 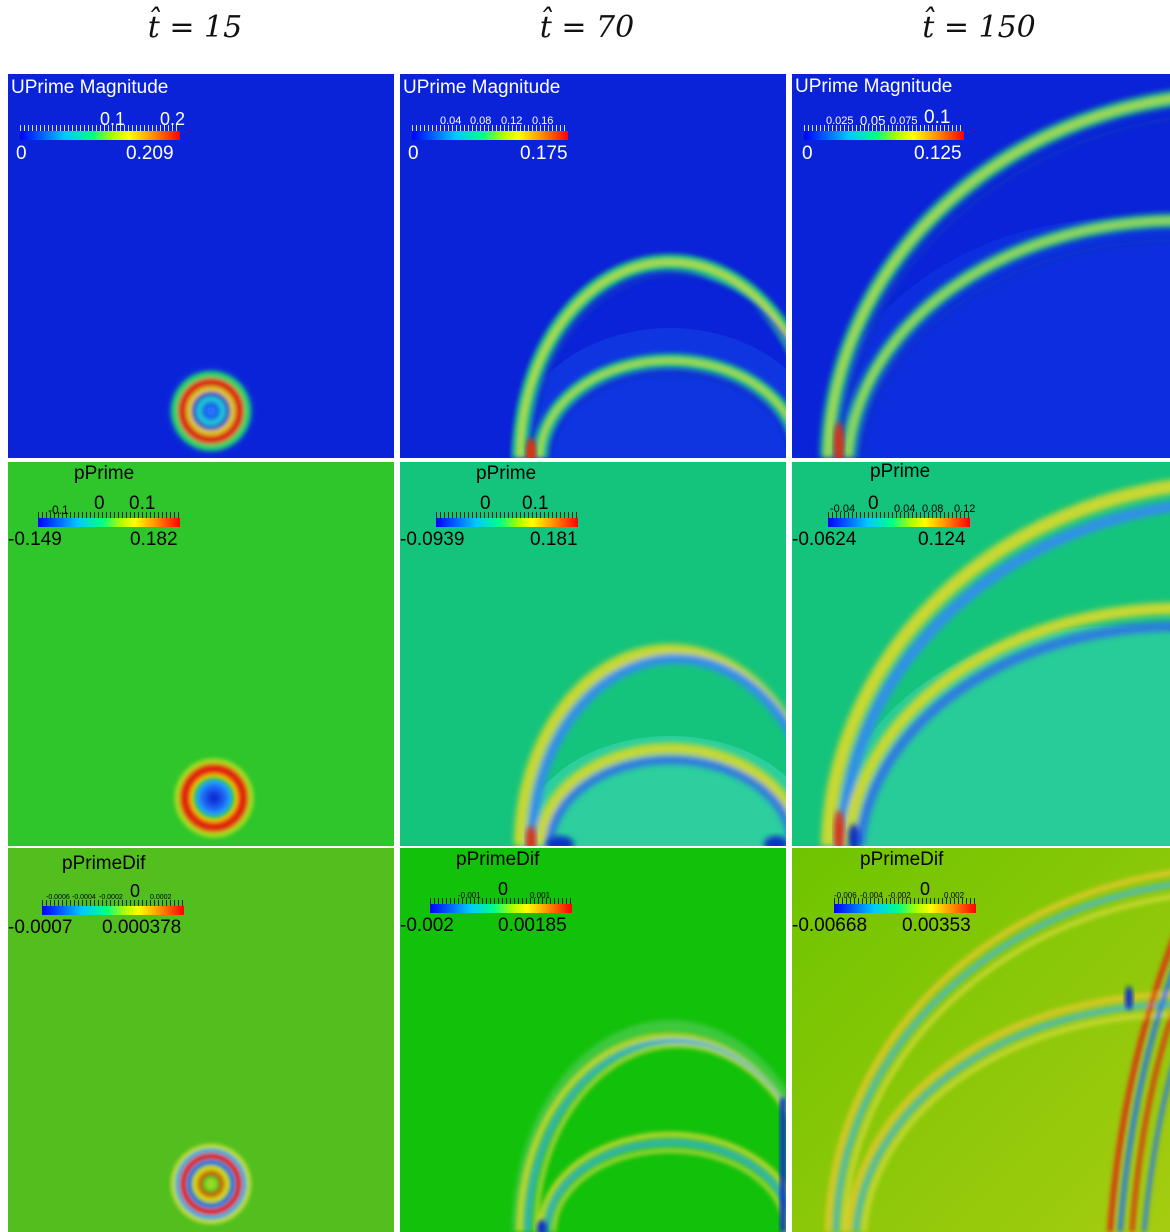 I want to click on column-title-t150: t̂ = 150, so click(x=979, y=27).